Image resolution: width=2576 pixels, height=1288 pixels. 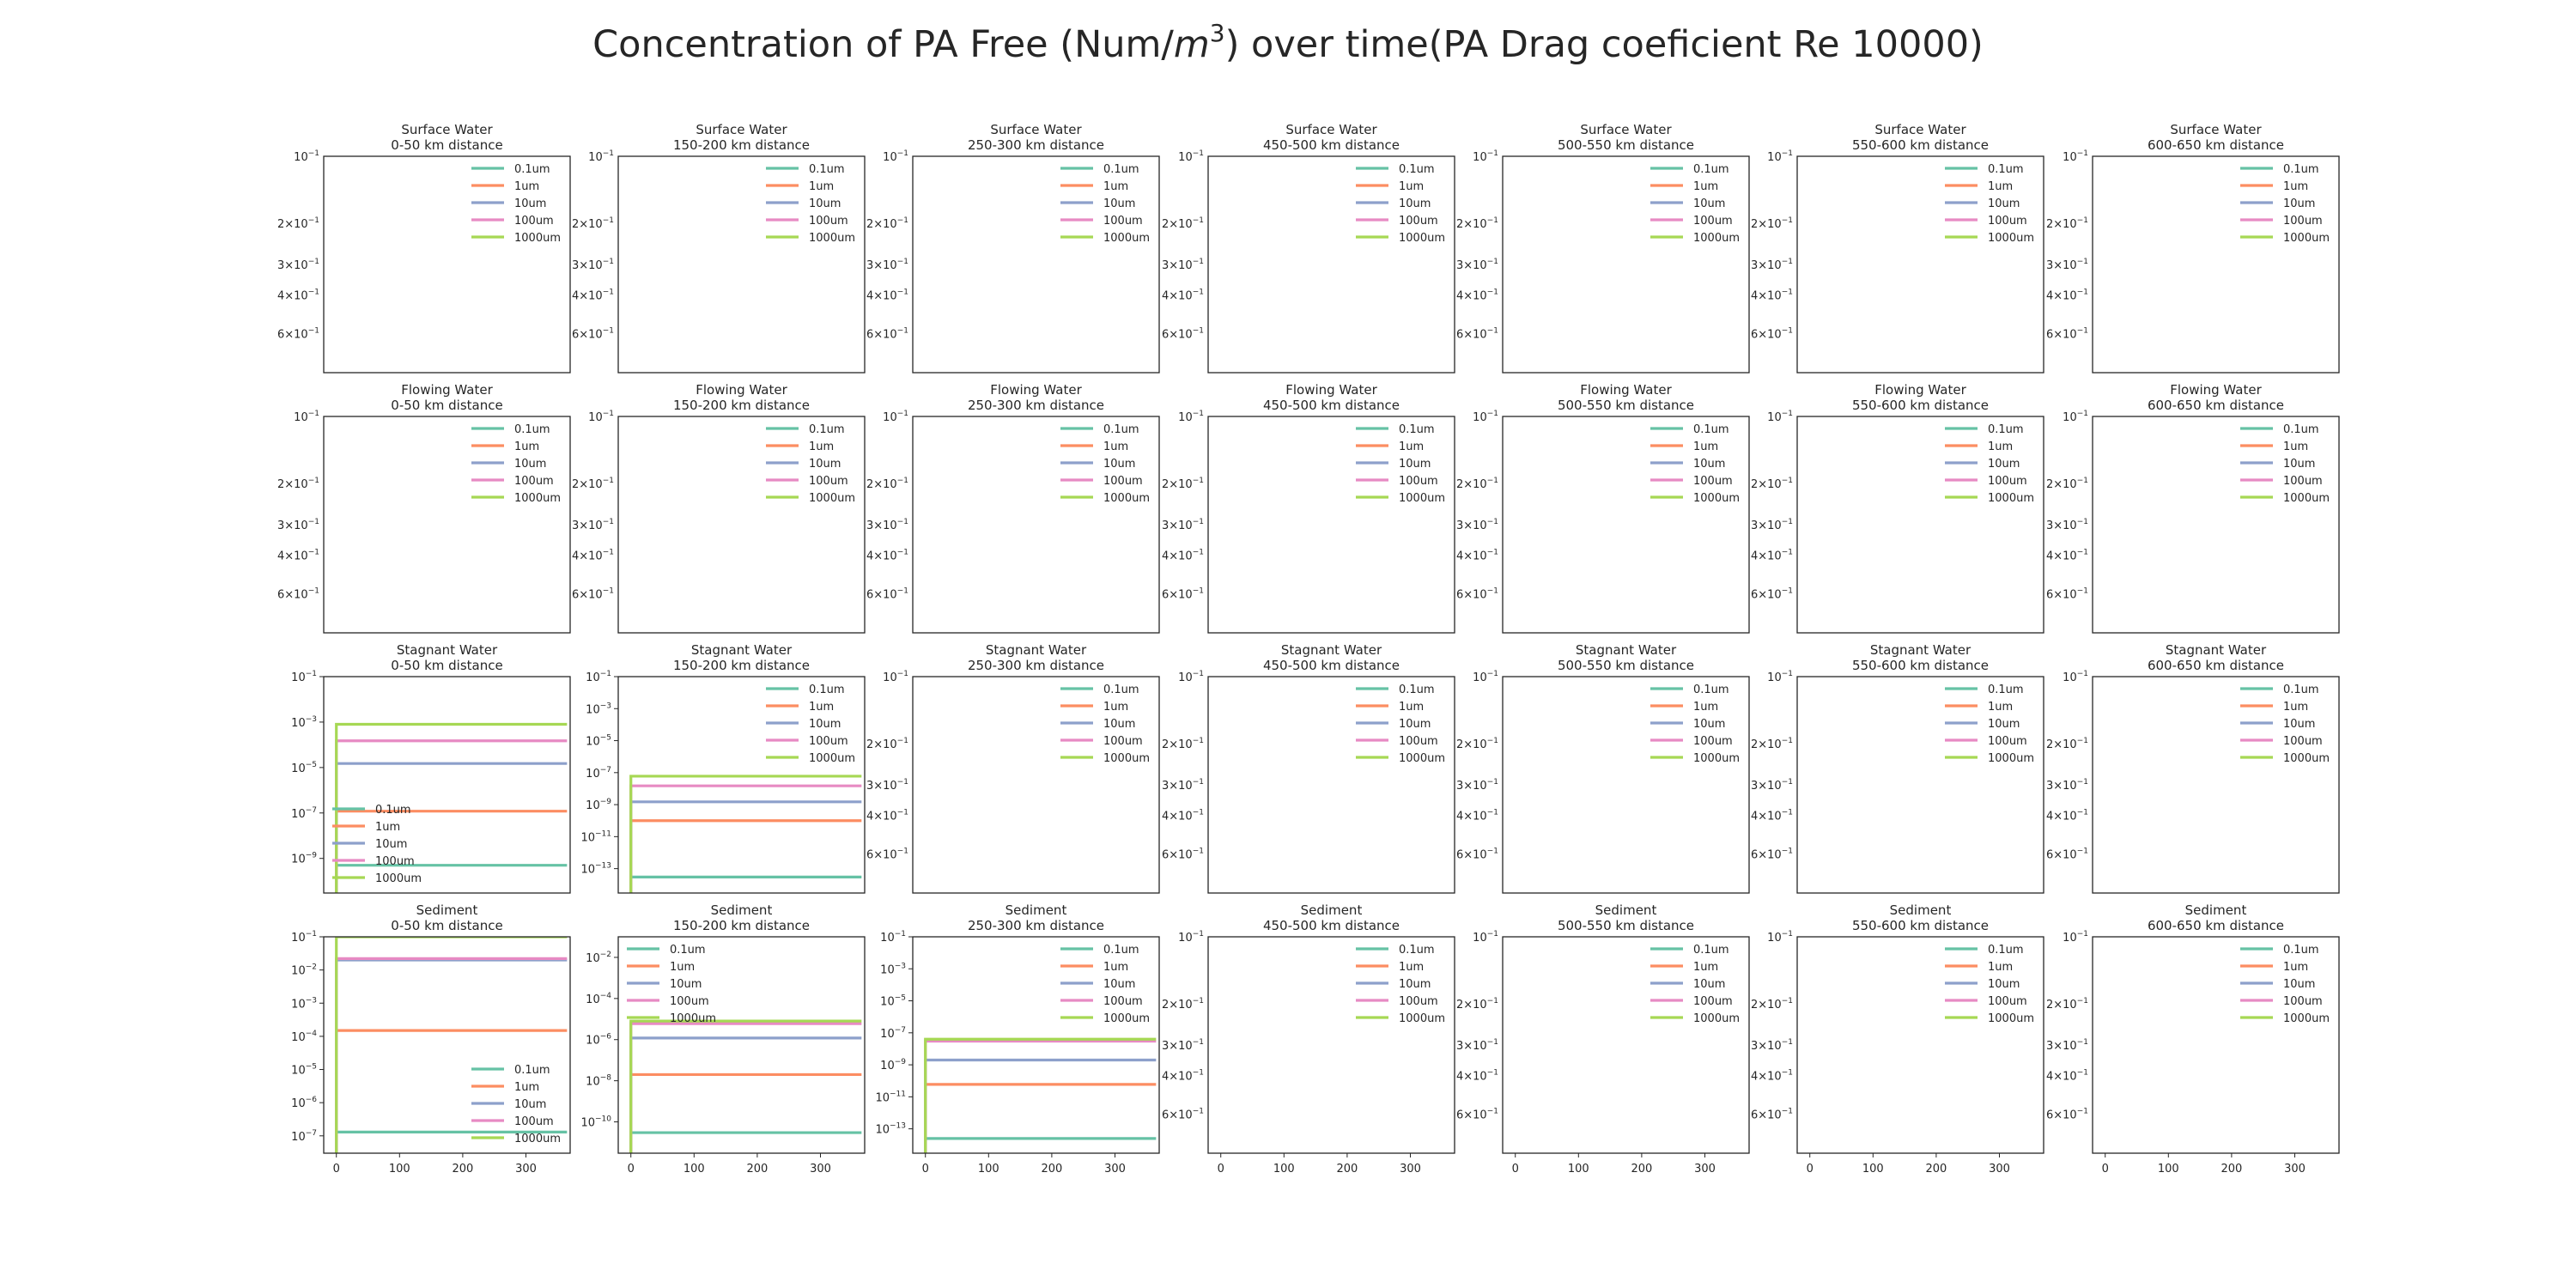 I want to click on y-tick-label: 10⁻⁴, so click(x=598, y=999).